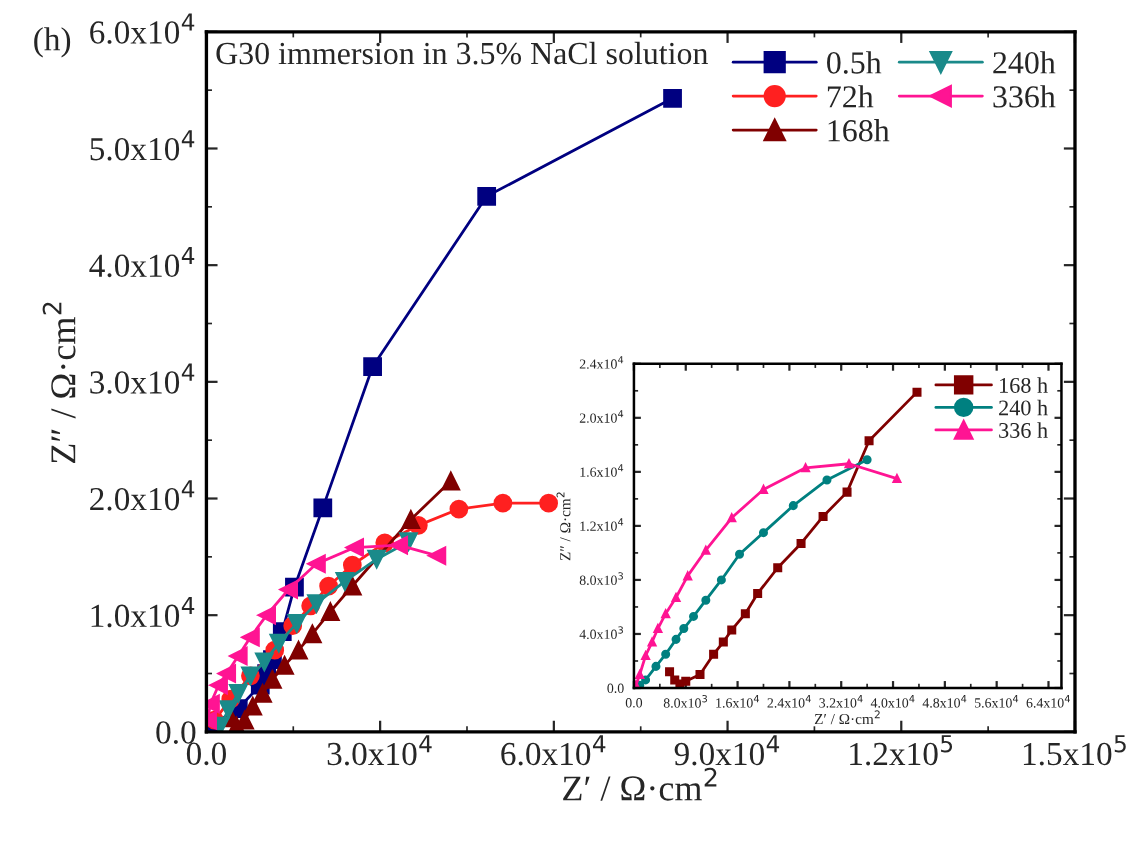 This screenshot has height=860, width=1128. Describe the element at coordinates (142, 495) in the screenshot. I see `y-tick-label: 2.0x10$^{4}$` at that location.